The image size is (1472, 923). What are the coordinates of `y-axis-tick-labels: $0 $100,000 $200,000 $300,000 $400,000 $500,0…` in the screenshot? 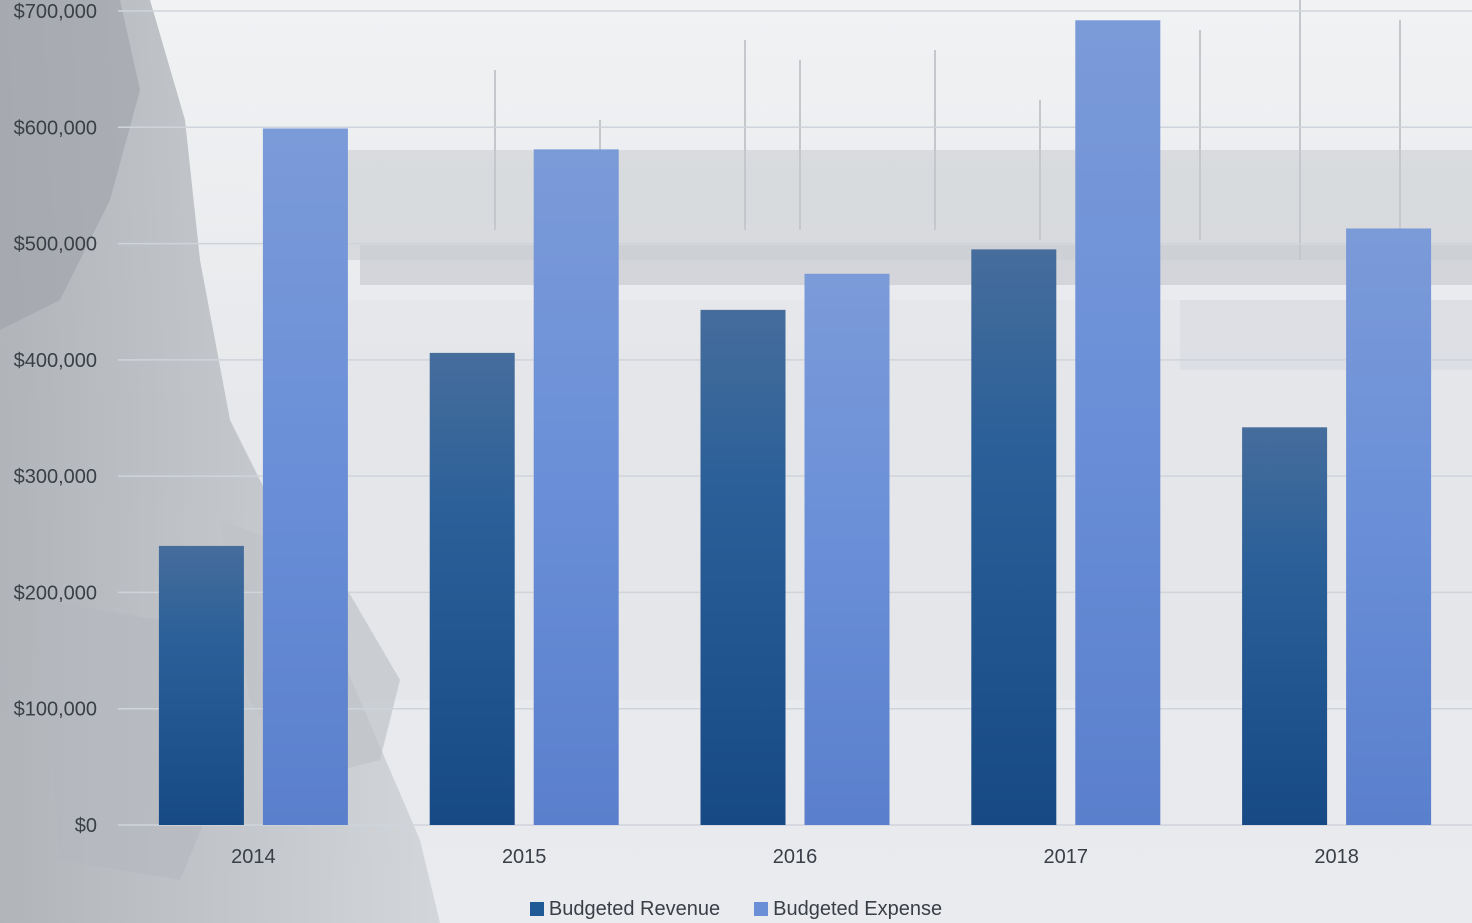 It's located at (55, 419).